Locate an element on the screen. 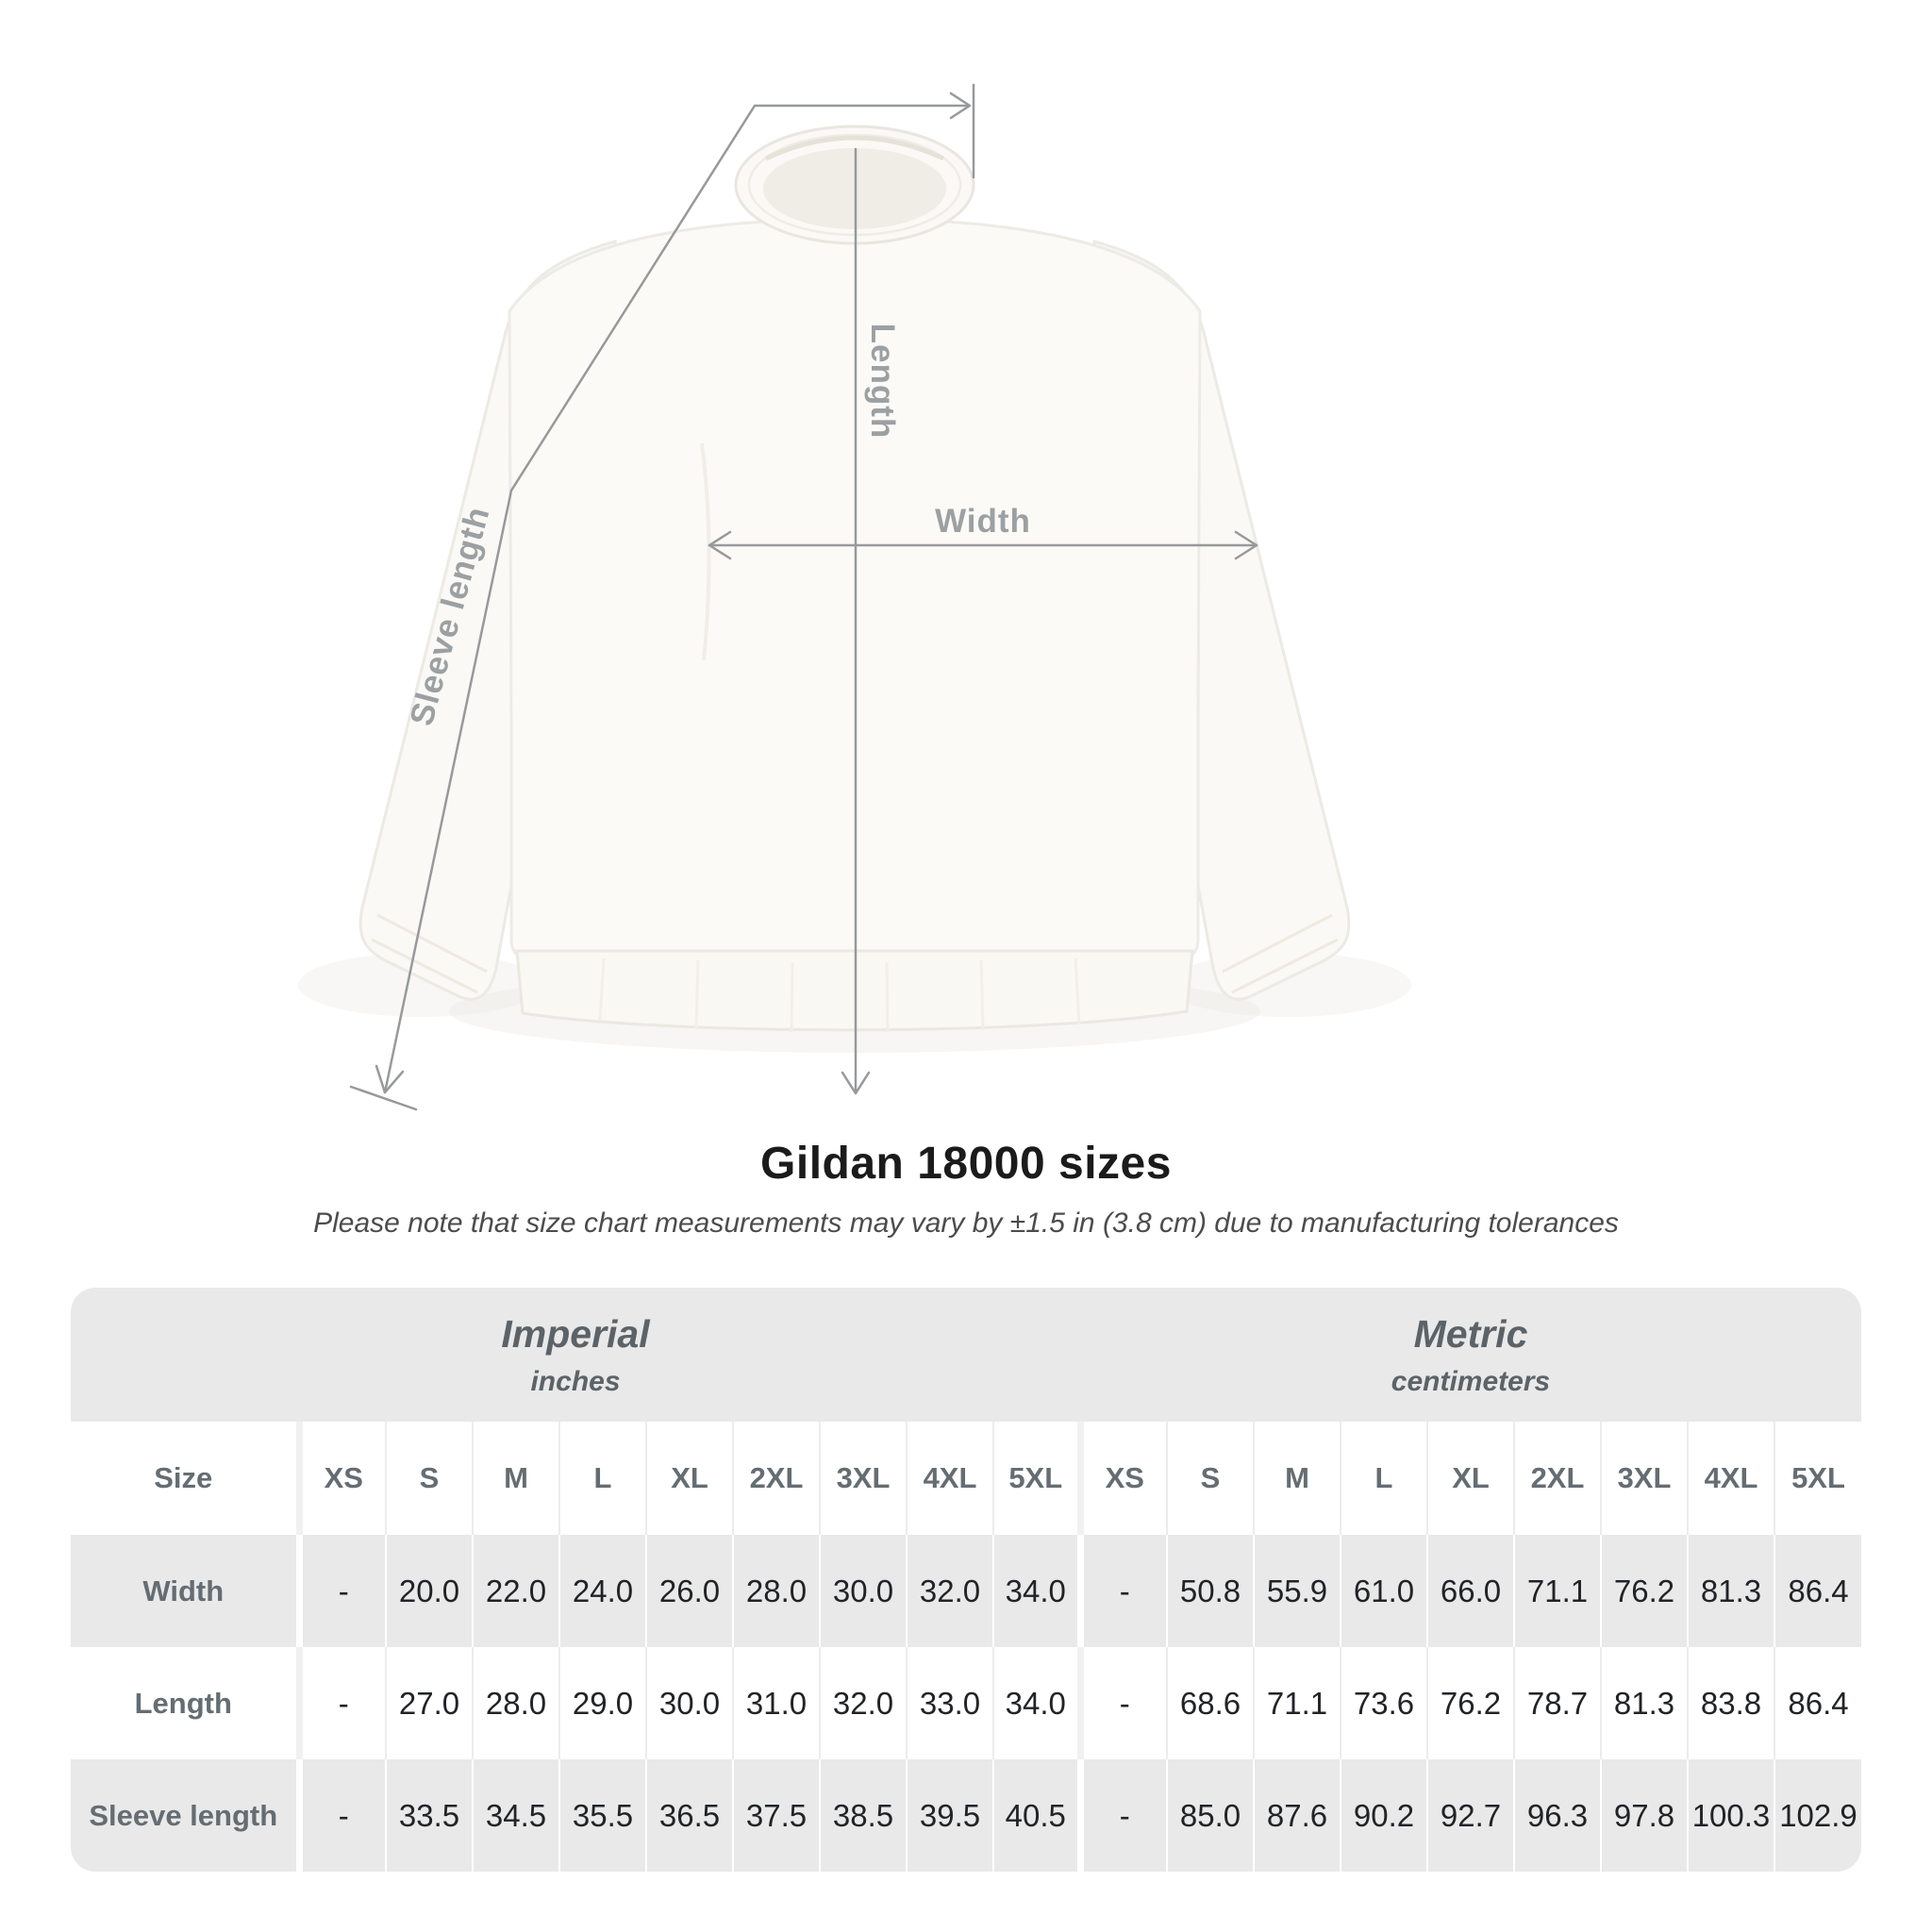 The width and height of the screenshot is (1932, 1932). cell-width-imperial-s: 20.0 is located at coordinates (429, 1591).